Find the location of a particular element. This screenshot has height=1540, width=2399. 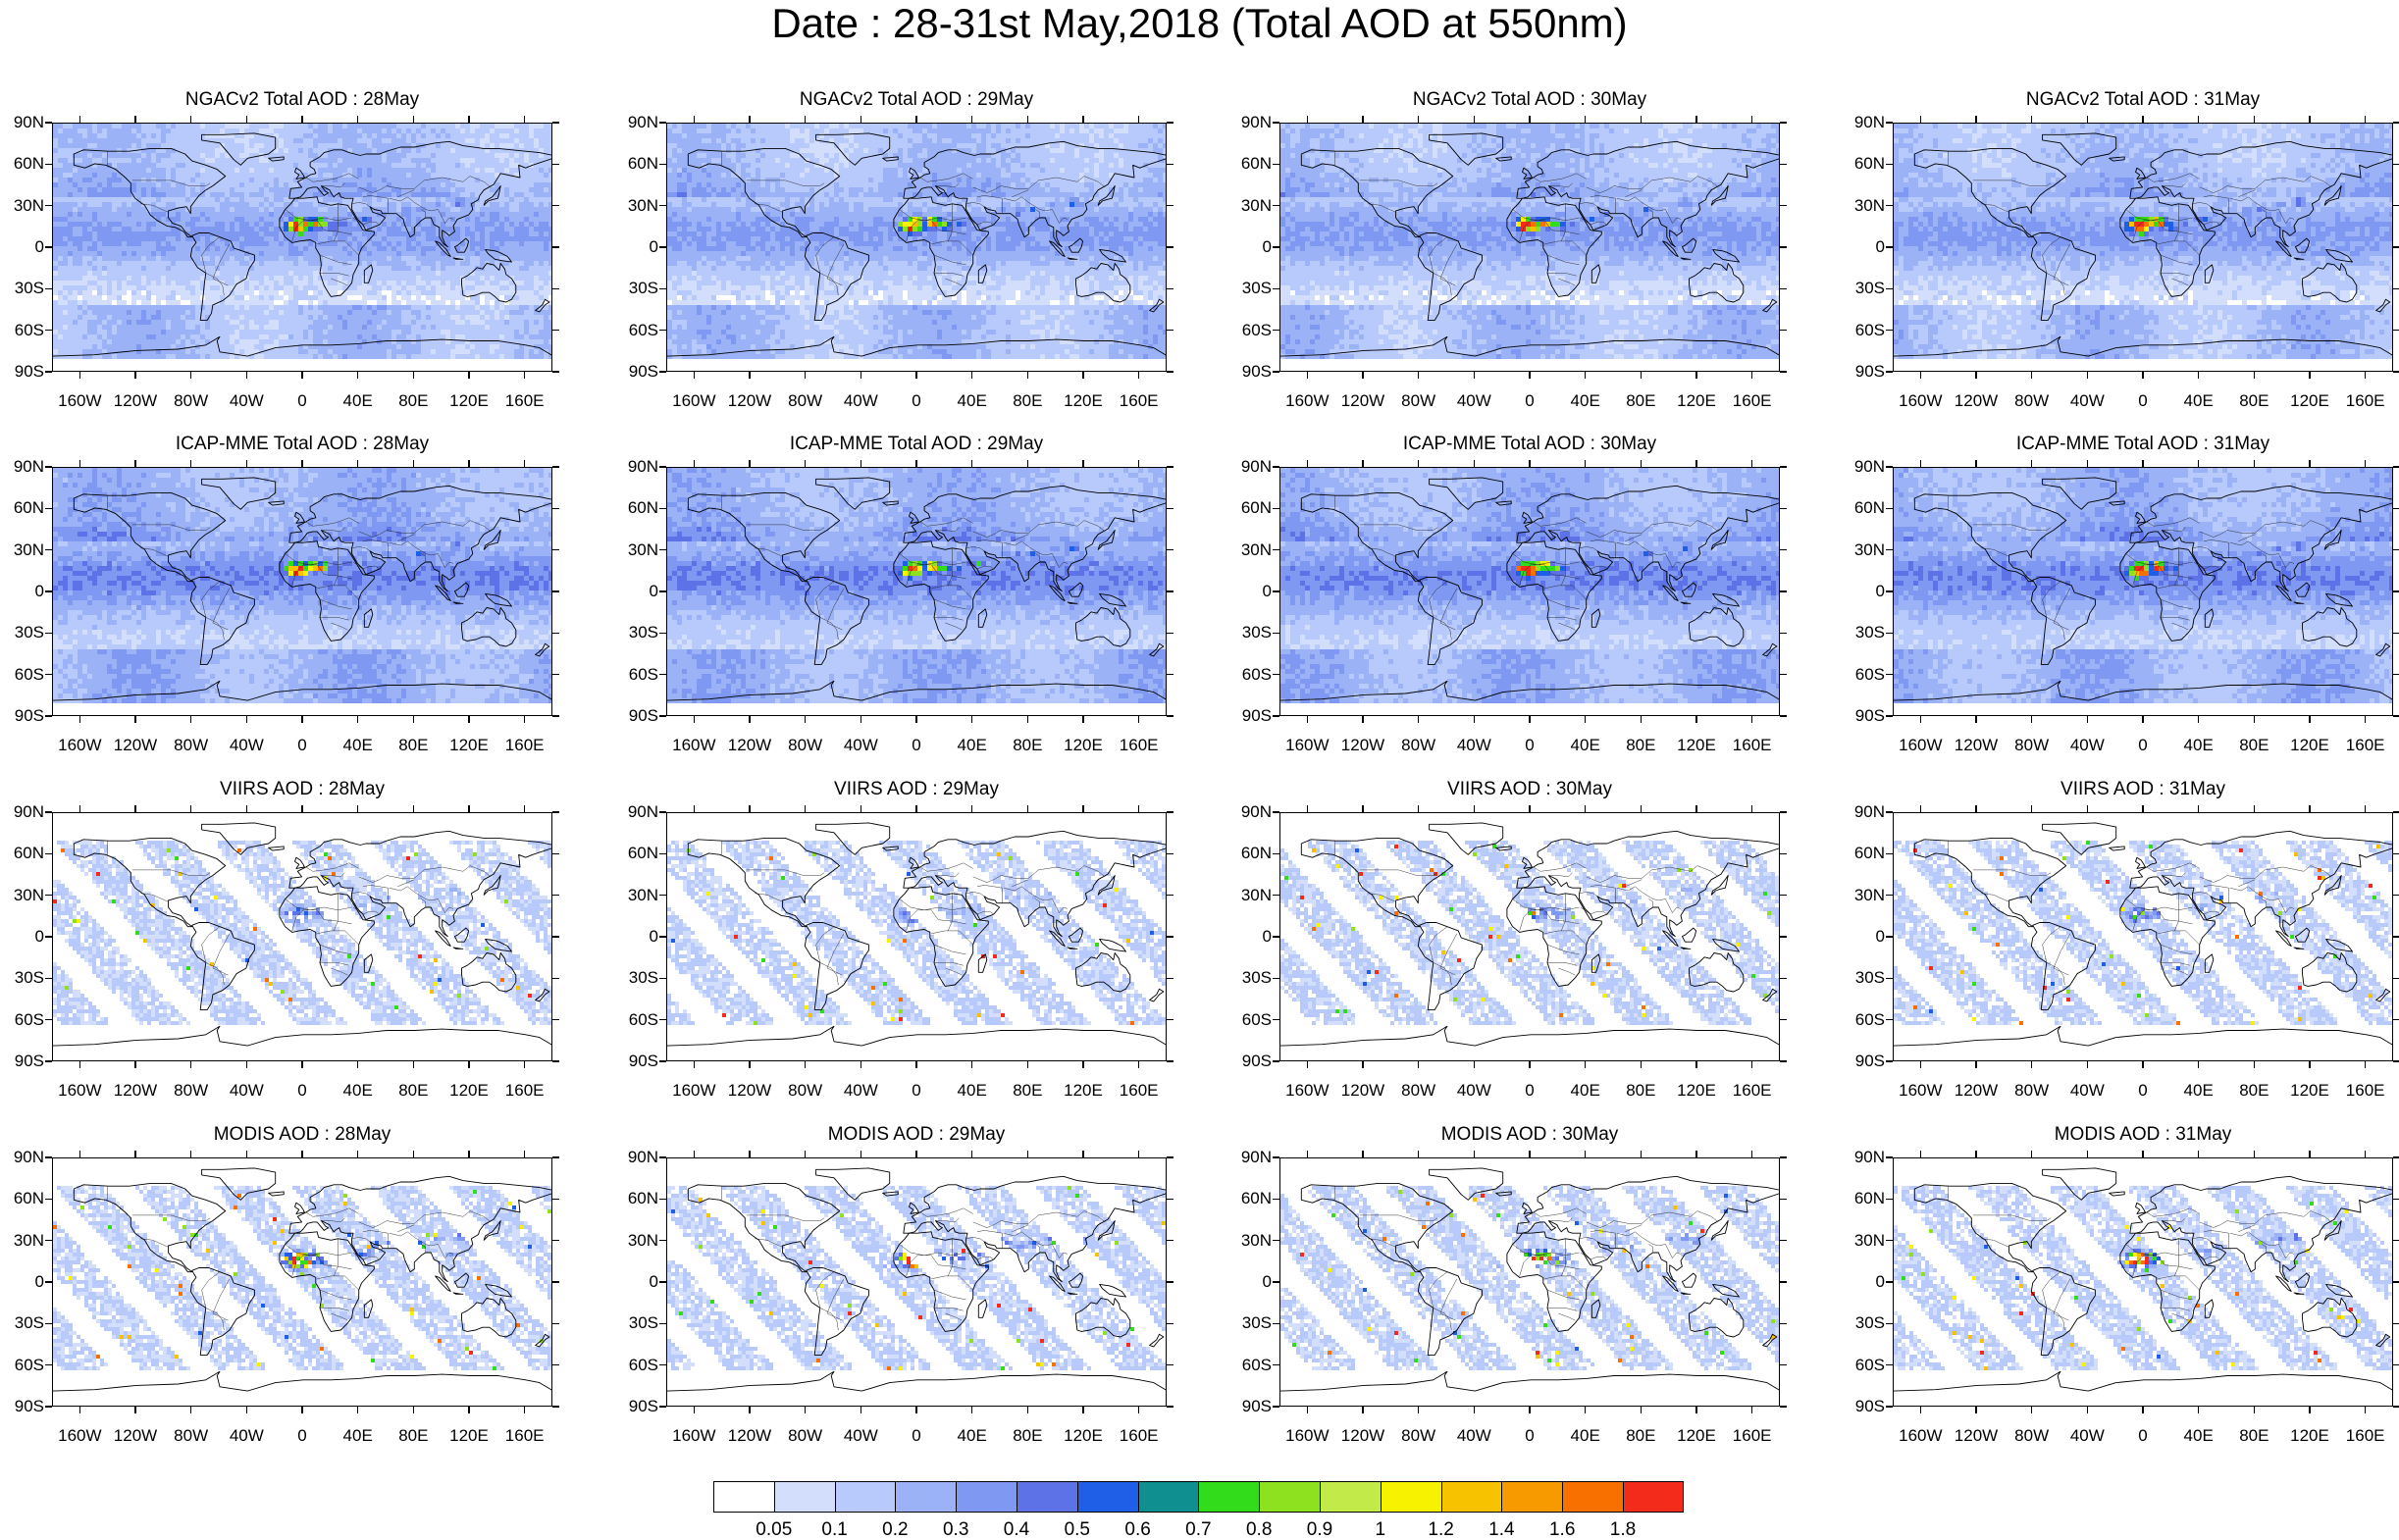

colorbar-swatch is located at coordinates (744, 1497).